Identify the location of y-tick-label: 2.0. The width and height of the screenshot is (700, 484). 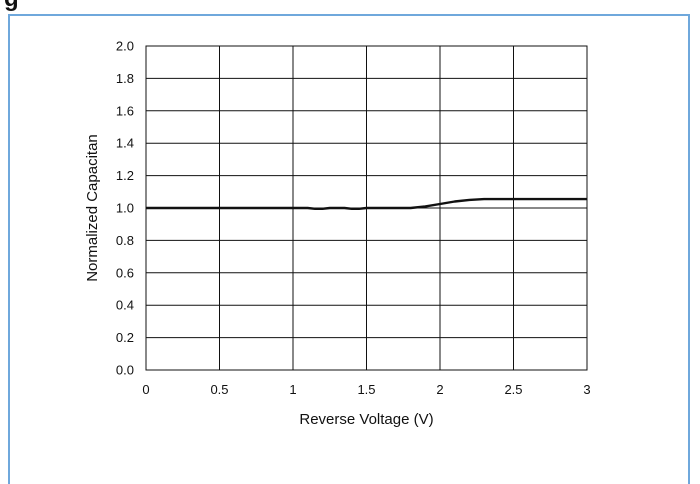
(125, 46).